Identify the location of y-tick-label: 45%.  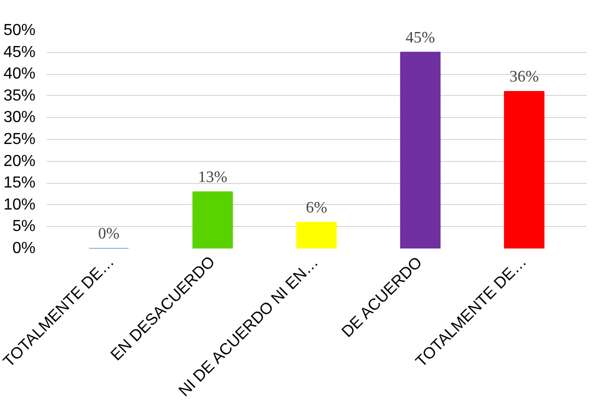
(19, 52).